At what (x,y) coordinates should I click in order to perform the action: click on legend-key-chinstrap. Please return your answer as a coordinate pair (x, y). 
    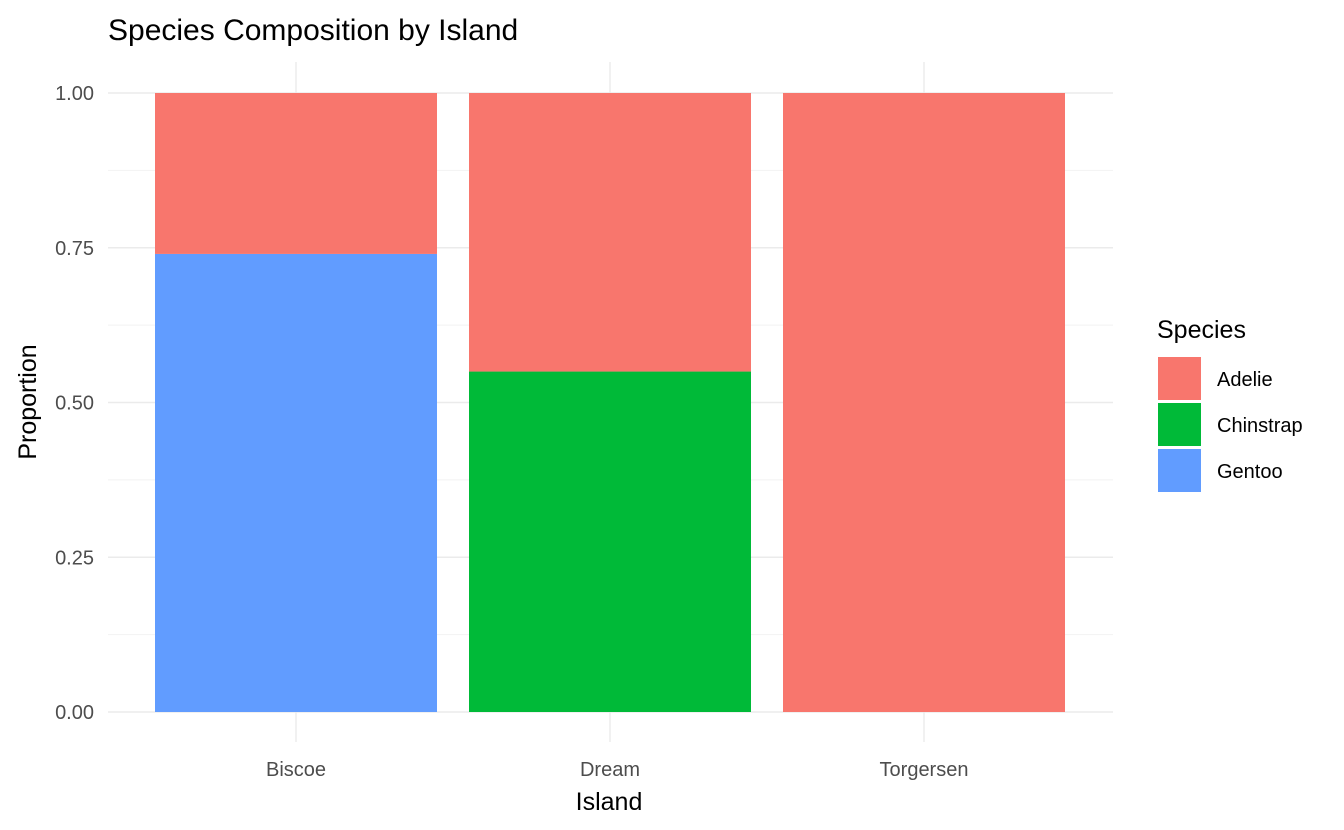
    Looking at the image, I should click on (1179, 424).